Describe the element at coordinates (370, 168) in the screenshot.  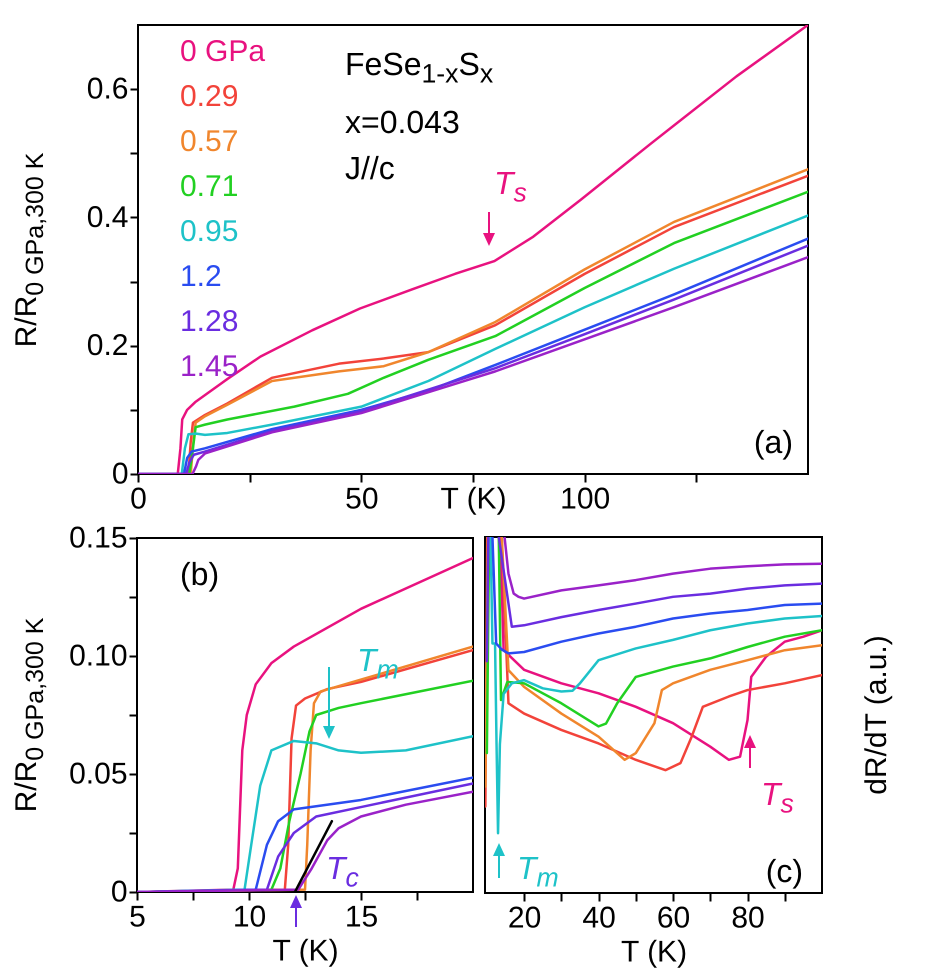
I see `annotation: J//c` at that location.